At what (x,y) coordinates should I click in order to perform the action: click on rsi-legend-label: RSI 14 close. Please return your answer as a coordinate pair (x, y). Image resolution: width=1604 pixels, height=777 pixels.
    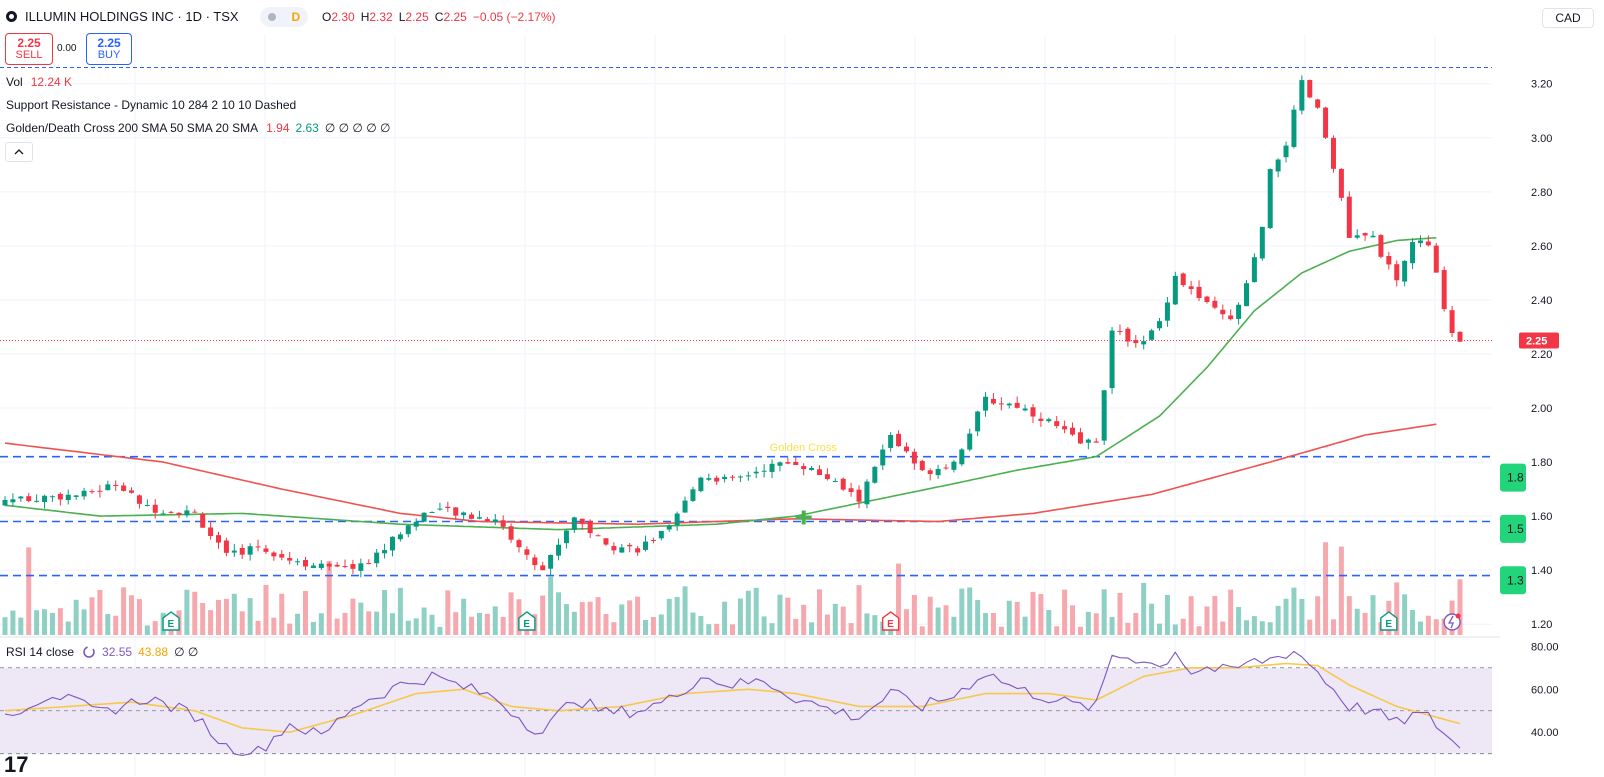
    Looking at the image, I should click on (40, 652).